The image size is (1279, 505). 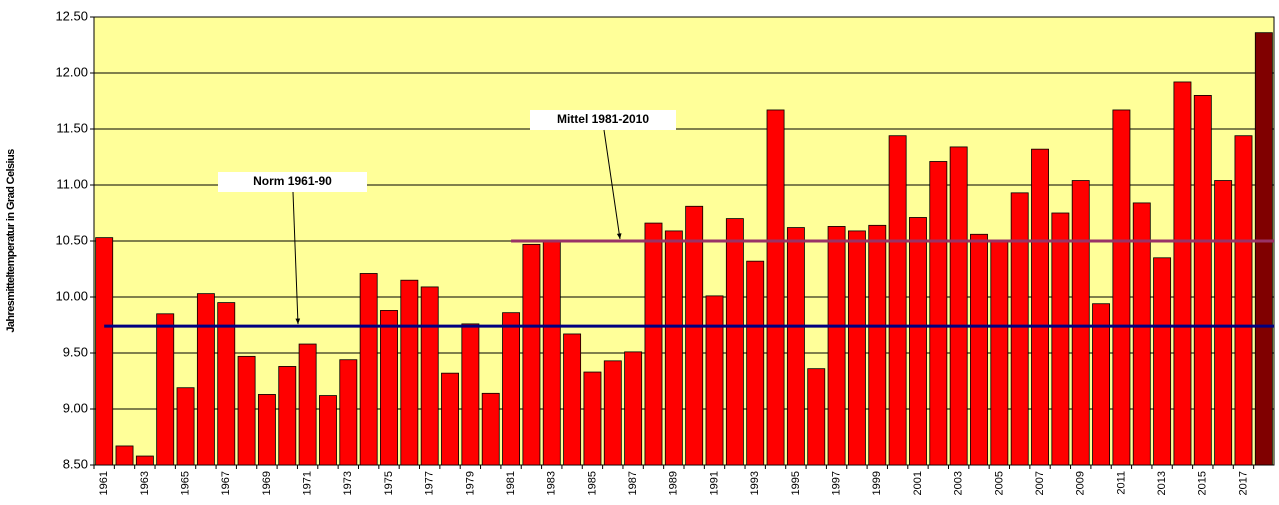 What do you see at coordinates (714, 483) in the screenshot?
I see `x-tick-label: 1991` at bounding box center [714, 483].